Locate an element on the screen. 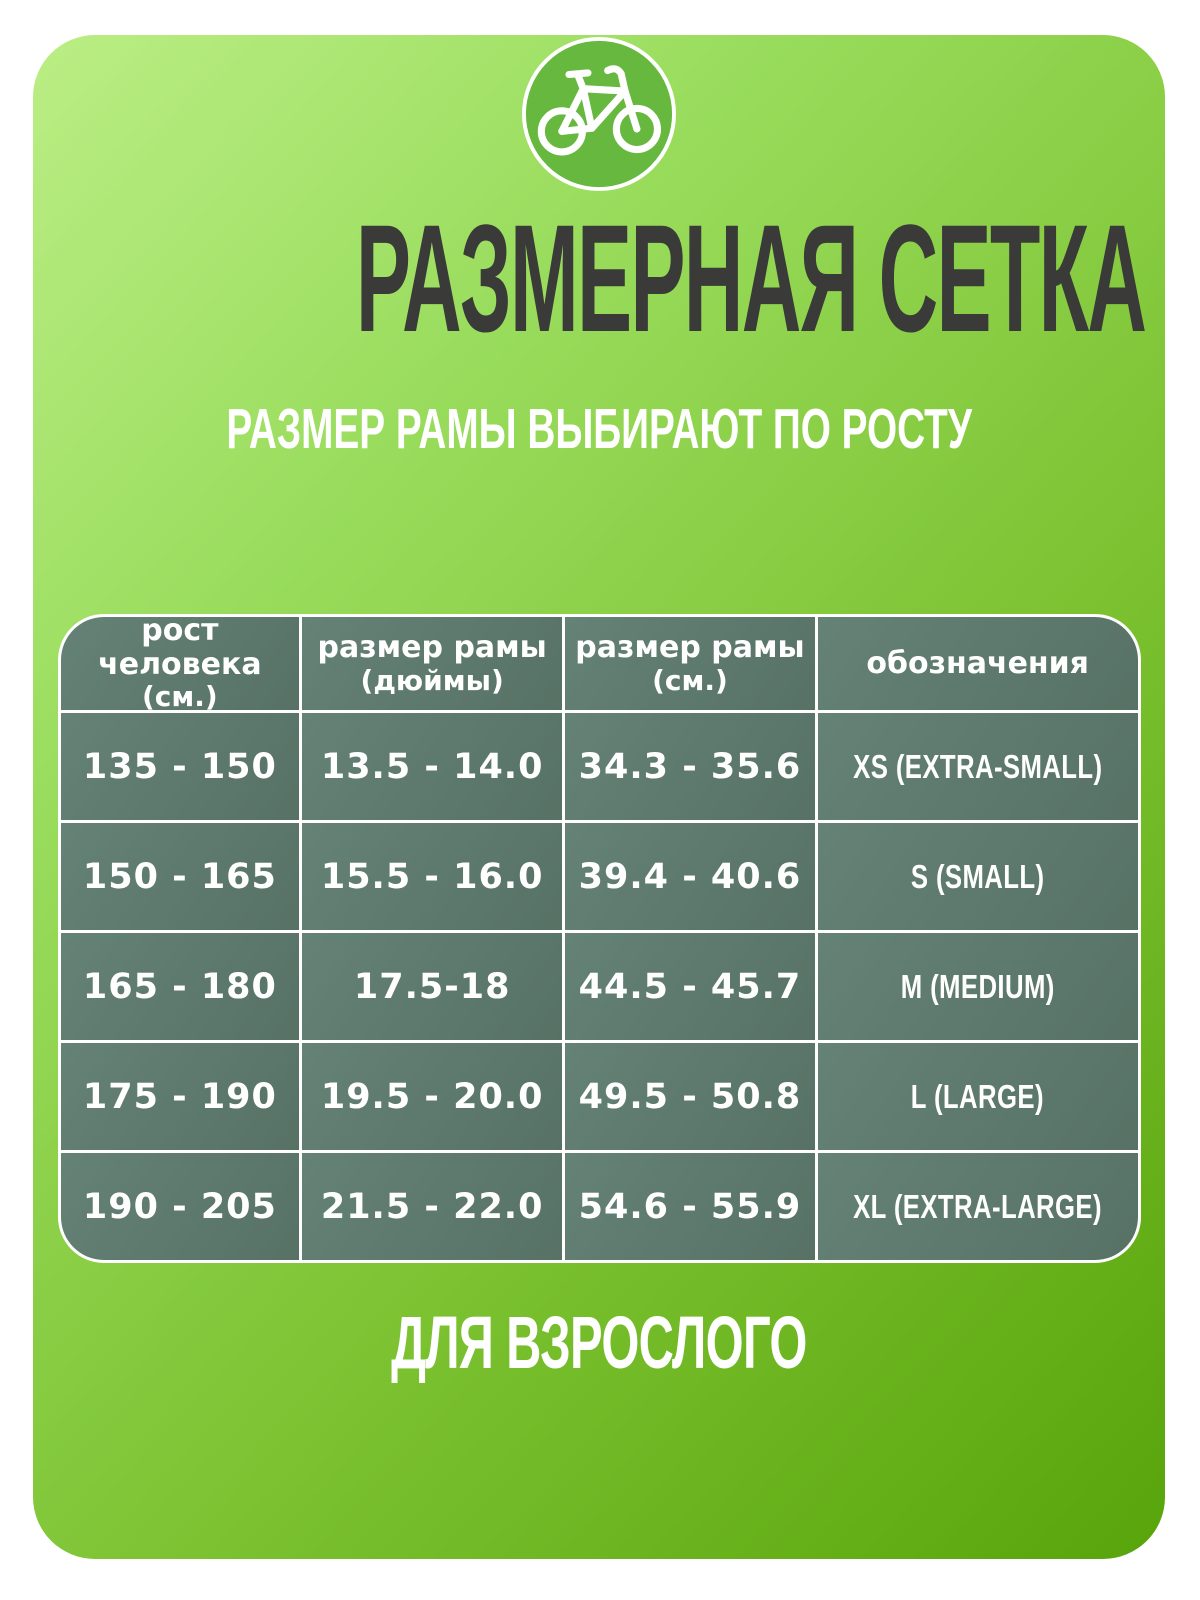  frame-cm-range: 34.3 - 35.6 is located at coordinates (690, 766).